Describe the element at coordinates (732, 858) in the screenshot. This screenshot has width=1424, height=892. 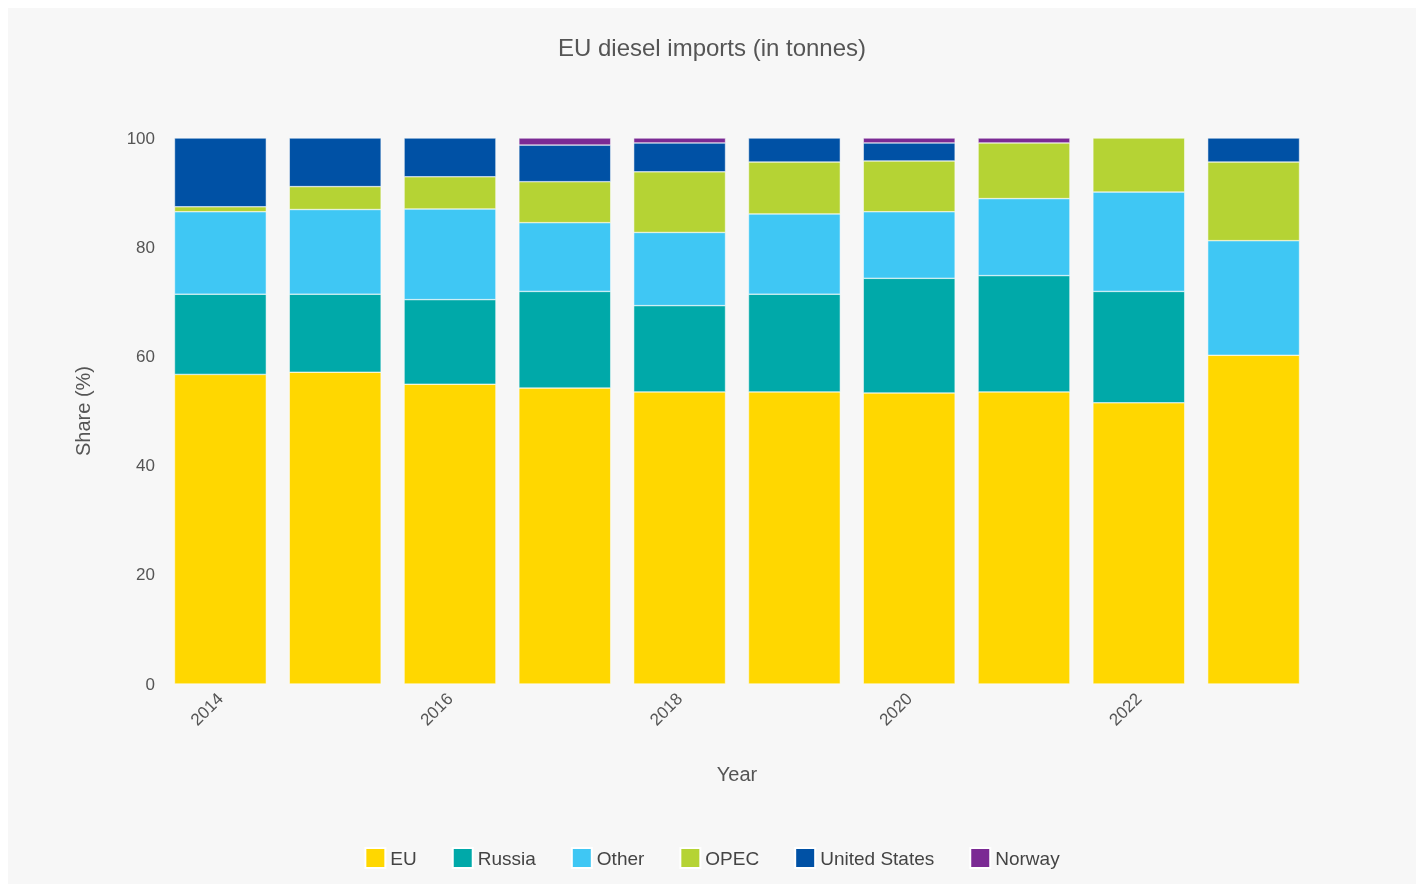
I see `legend-label: OPEC` at that location.